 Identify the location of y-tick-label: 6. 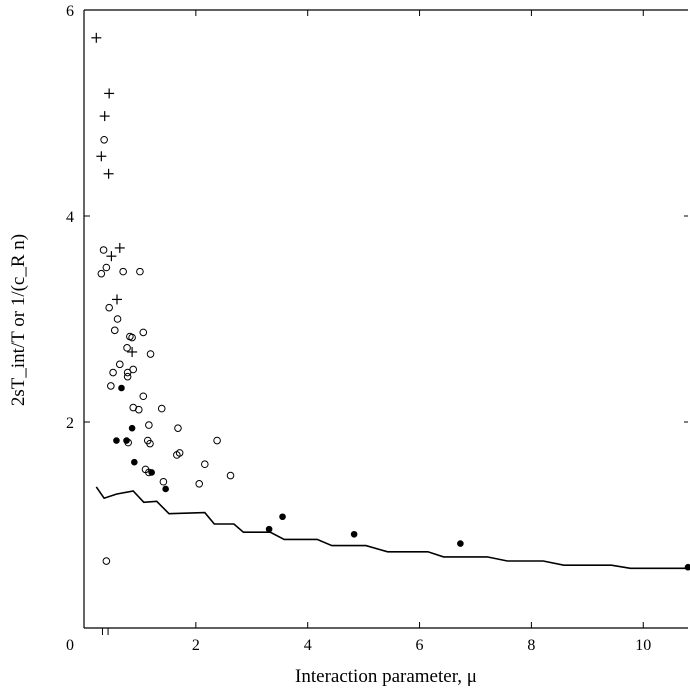
(70, 11).